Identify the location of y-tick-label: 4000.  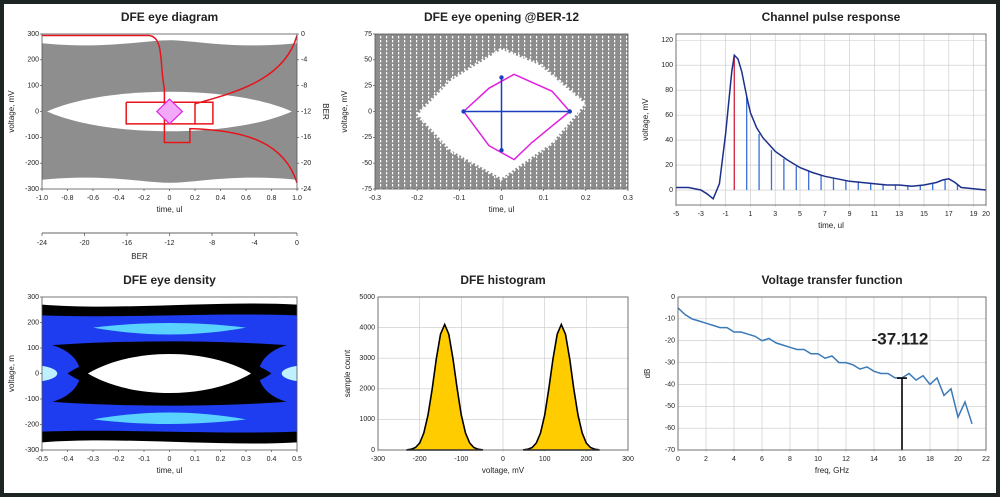
(367, 327).